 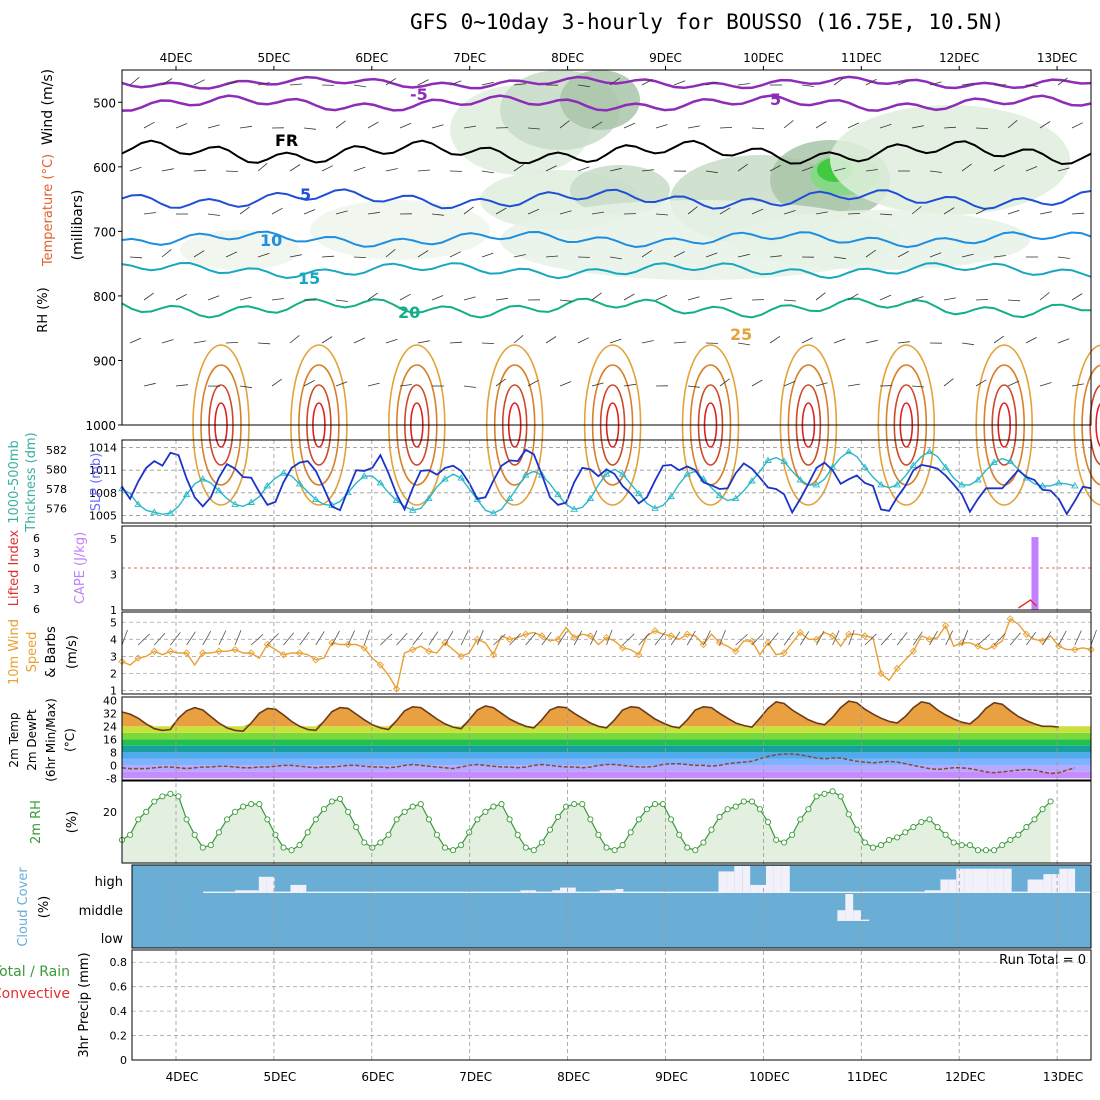 I want to click on axis-label: Thickness (dm), so click(x=31, y=482).